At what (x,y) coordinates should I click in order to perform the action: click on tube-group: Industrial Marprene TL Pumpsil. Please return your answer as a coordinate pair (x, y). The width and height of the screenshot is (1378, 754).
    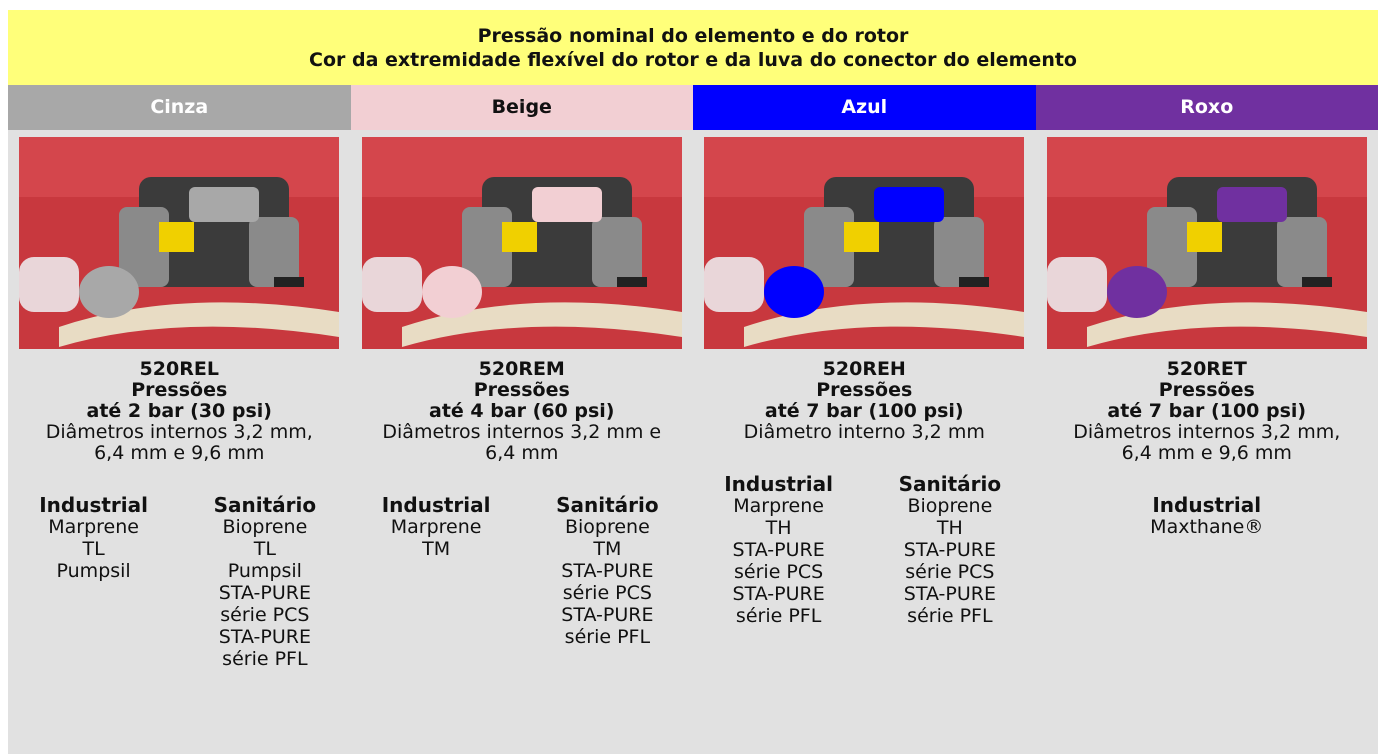
    Looking at the image, I should click on (94, 582).